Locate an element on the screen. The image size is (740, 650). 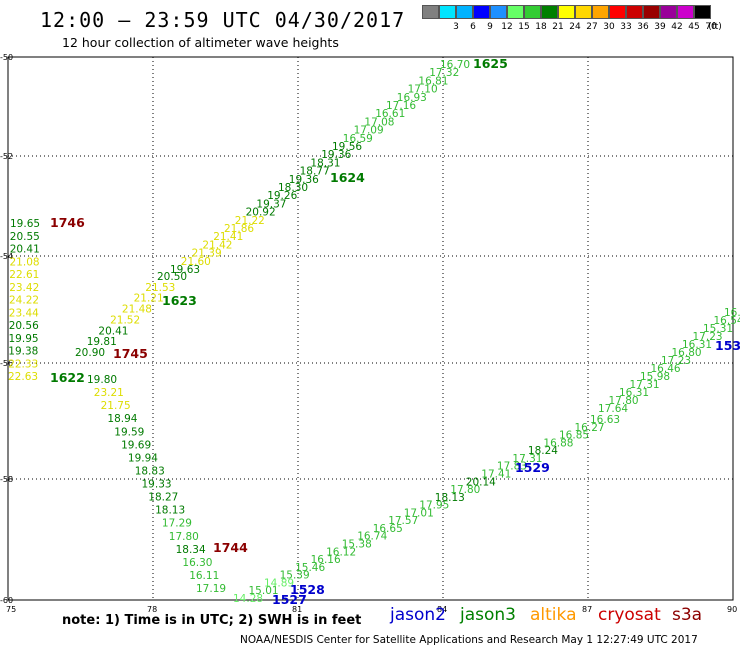
wave-height-value: 21.22 is located at coordinates (250, 221).